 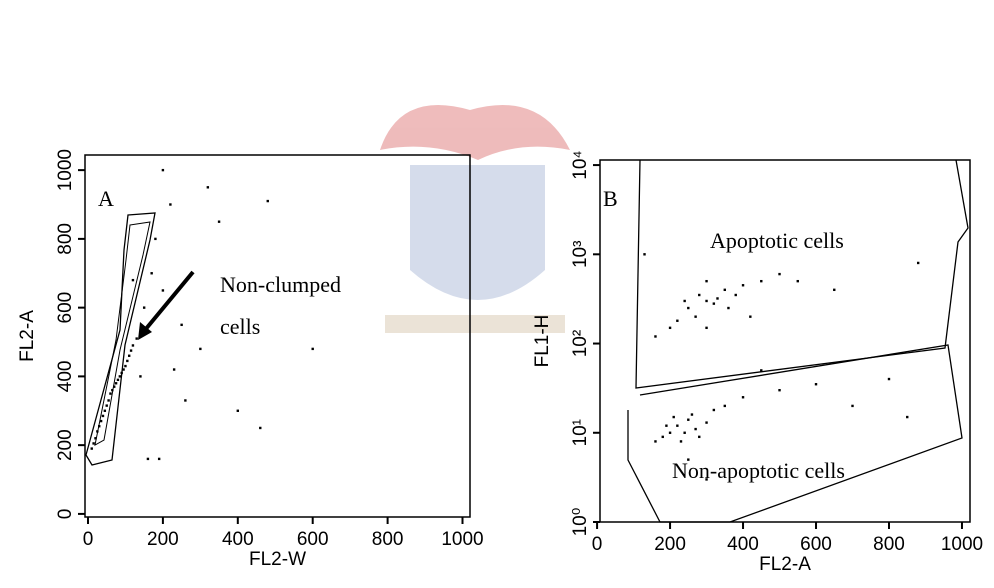 What do you see at coordinates (777, 240) in the screenshot?
I see `annotation: Apoptotic cells` at bounding box center [777, 240].